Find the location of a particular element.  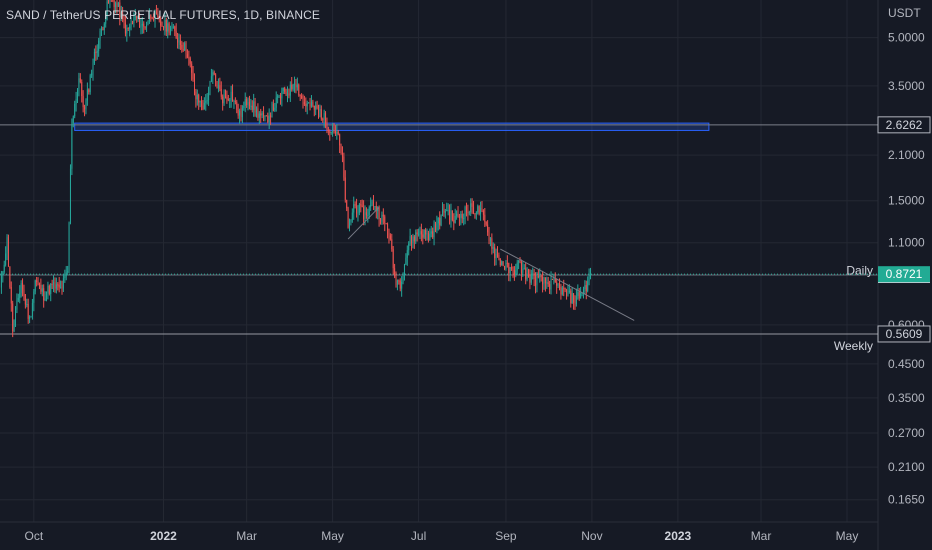

time-tick-label: Mar is located at coordinates (761, 536).